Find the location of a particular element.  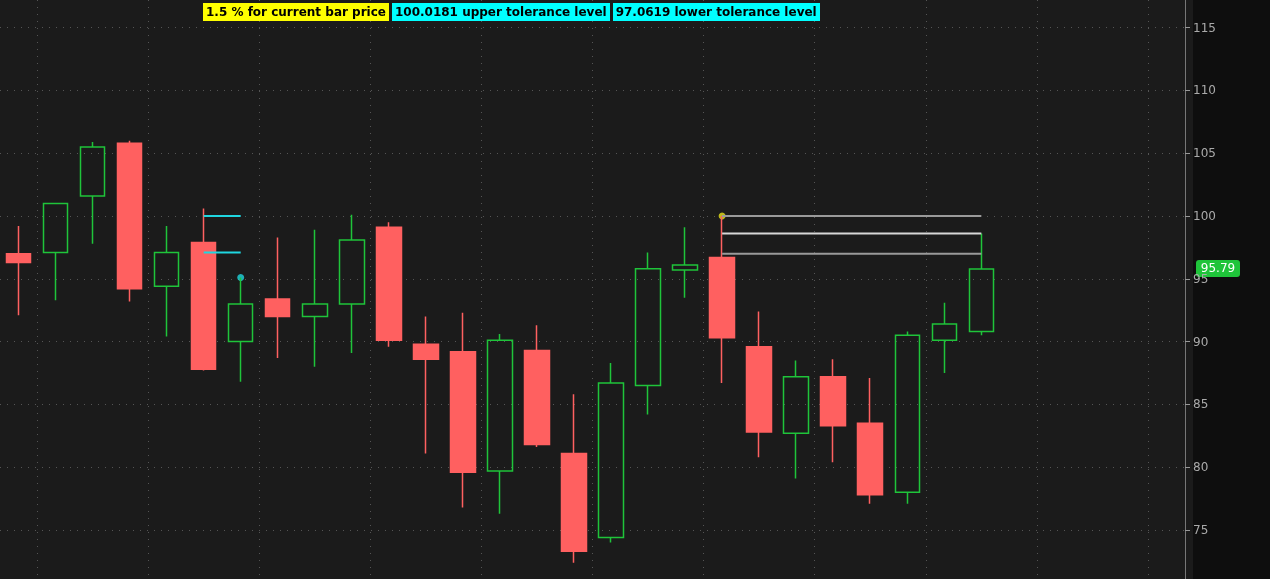

y-tick-label: 105 is located at coordinates (1204, 153).